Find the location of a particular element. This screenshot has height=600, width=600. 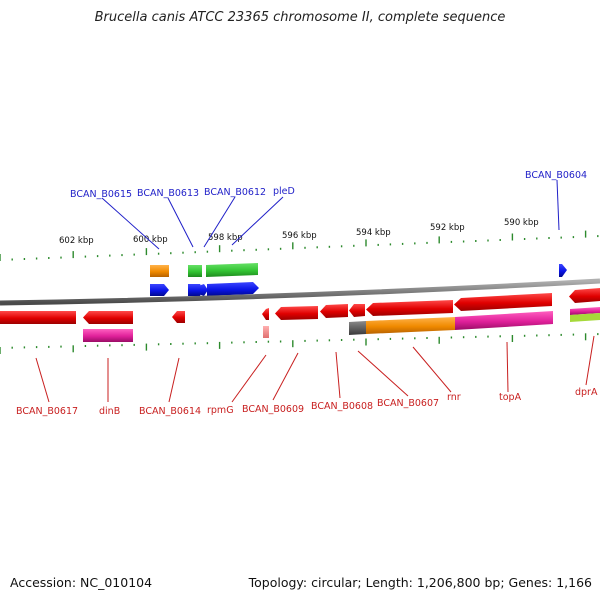

gene-label-BCAN_B0617: BCAN_B0617 is located at coordinates (47, 411).